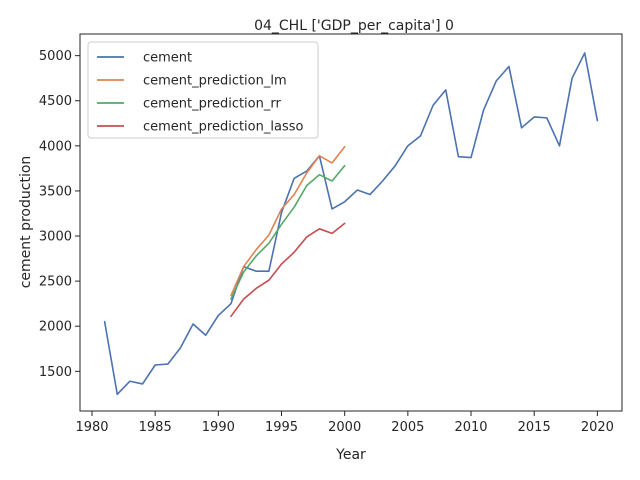 The image size is (640, 480). What do you see at coordinates (55, 191) in the screenshot?
I see `y-tick-label: 3500` at bounding box center [55, 191].